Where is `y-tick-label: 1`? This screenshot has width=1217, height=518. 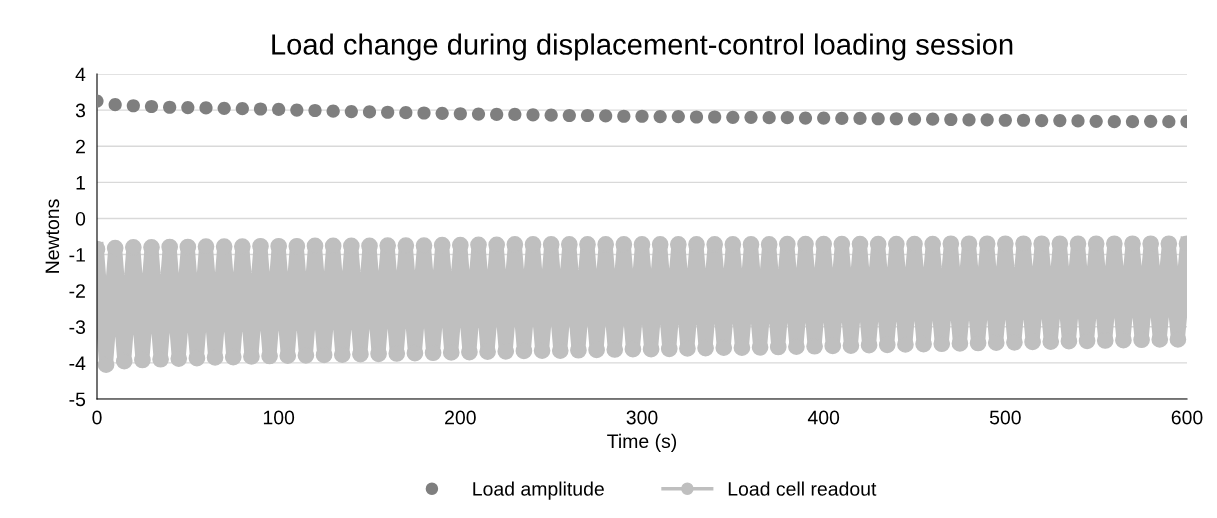 y-tick-label: 1 is located at coordinates (80, 183).